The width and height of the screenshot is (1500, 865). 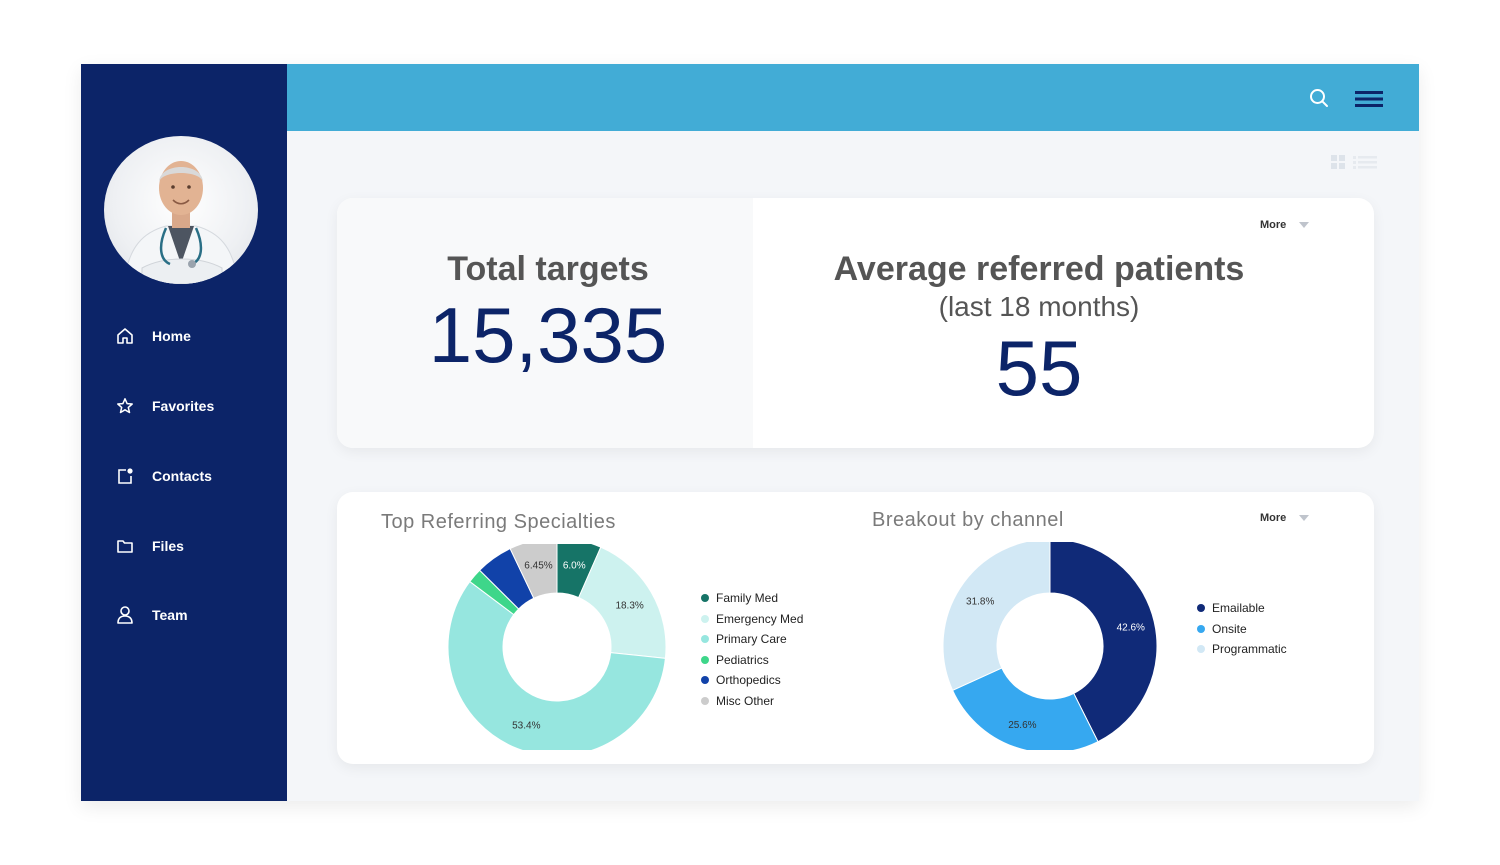 I want to click on channel-legend: Emailable Onsite Programmatic, so click(x=1242, y=629).